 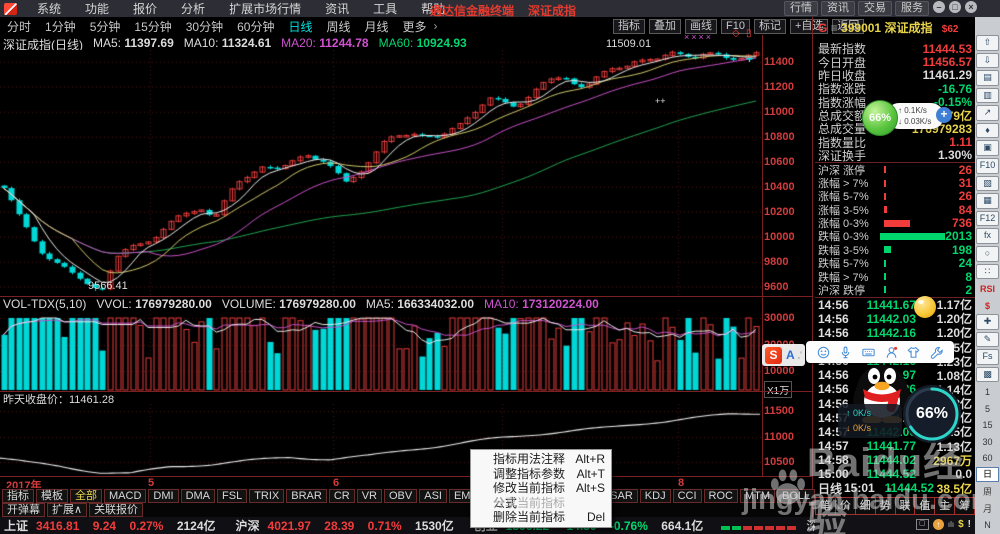 What do you see at coordinates (987, 374) in the screenshot?
I see `strip-tool: ▩` at bounding box center [987, 374].